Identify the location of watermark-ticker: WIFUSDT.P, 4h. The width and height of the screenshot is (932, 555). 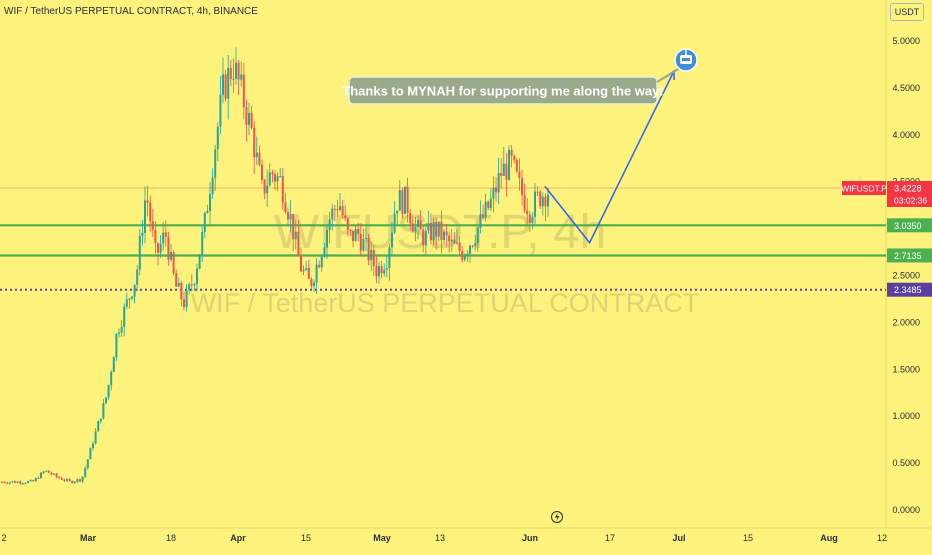
(440, 232).